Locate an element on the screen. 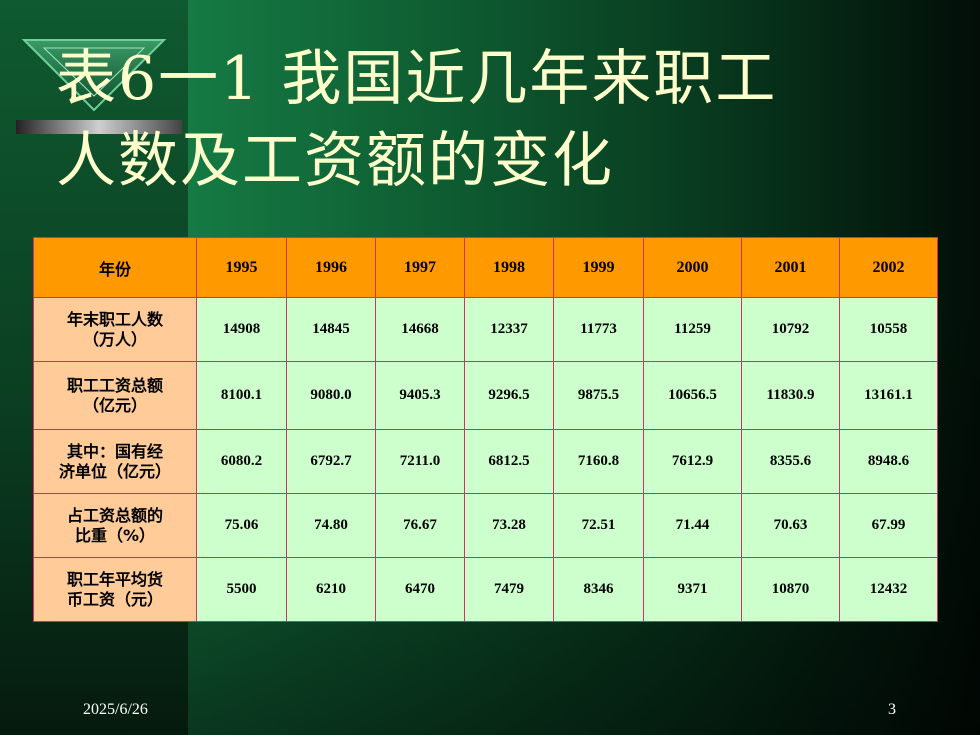 The image size is (980, 735). table-cell: 11773 is located at coordinates (598, 329).